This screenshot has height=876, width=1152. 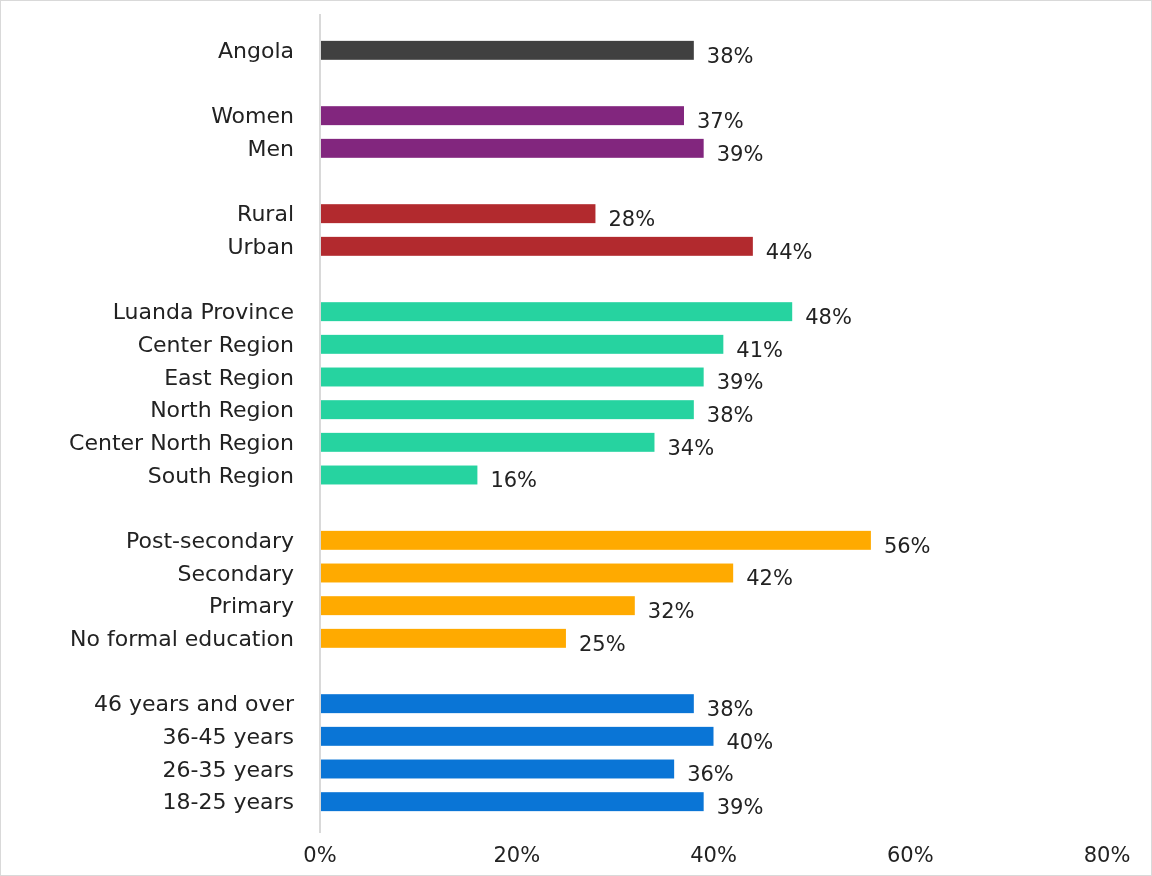 What do you see at coordinates (320, 855) in the screenshot?
I see `x-tick-label: 0%` at bounding box center [320, 855].